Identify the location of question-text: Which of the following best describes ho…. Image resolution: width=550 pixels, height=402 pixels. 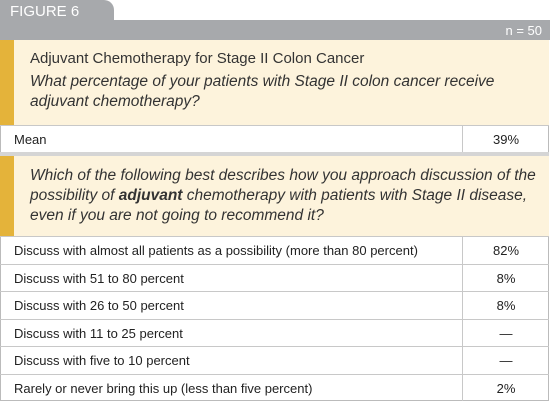
(283, 185).